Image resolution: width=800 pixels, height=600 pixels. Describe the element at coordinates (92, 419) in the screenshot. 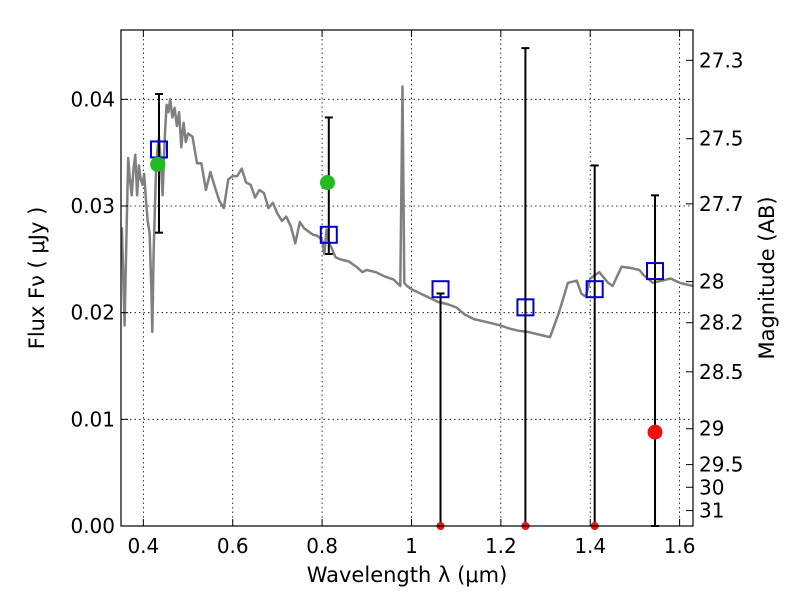

I see `y-tick-label: 0.01` at that location.